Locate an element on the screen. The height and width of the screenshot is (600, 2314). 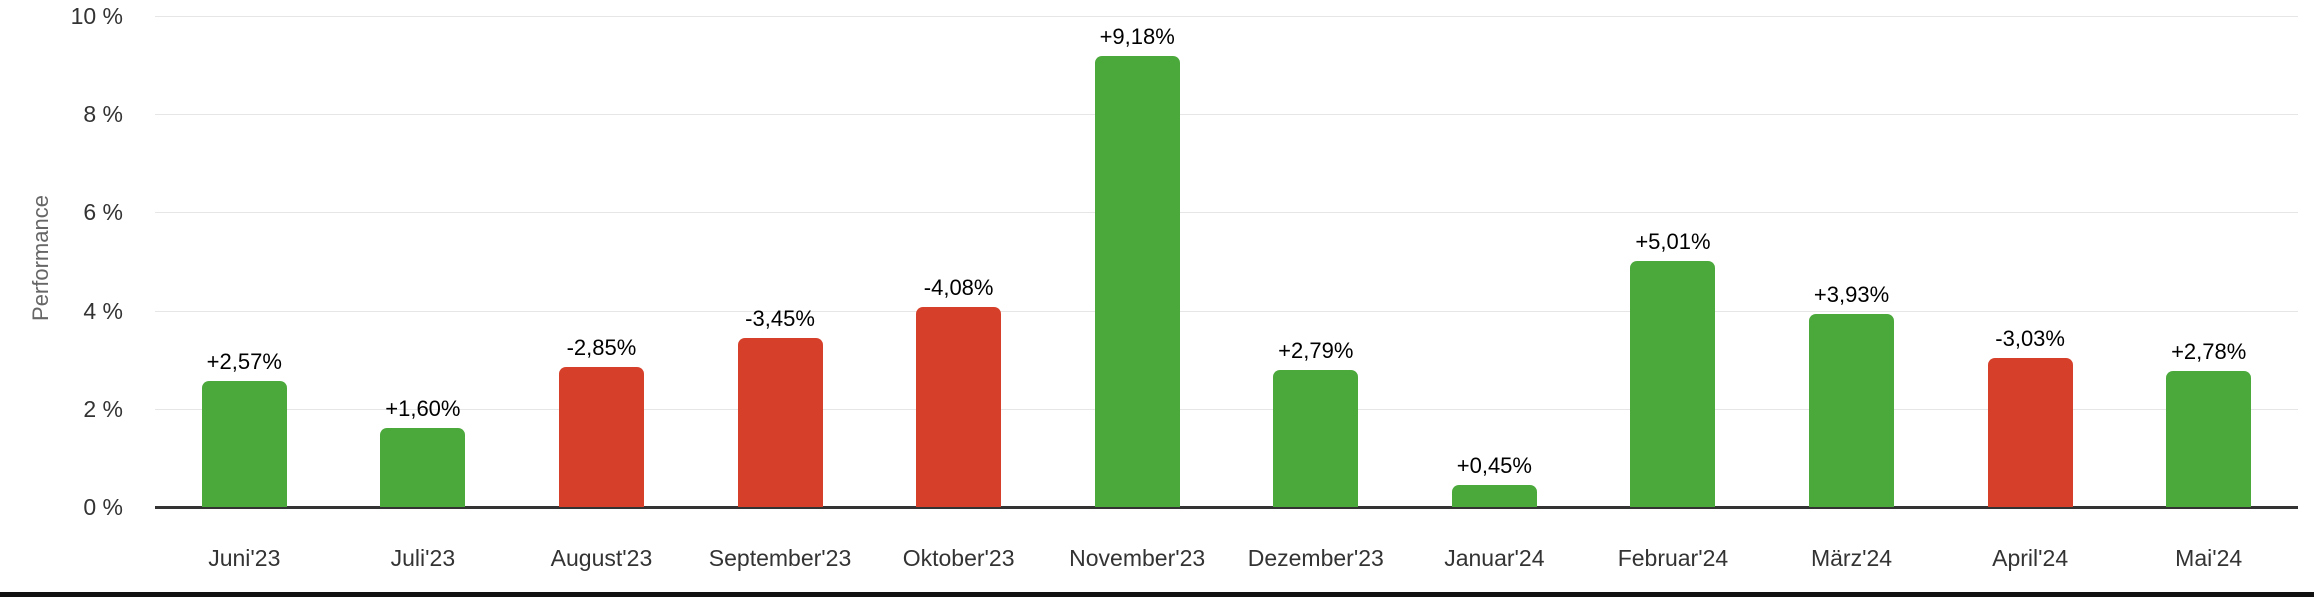
bar-value-label: +2,57% is located at coordinates (244, 361).